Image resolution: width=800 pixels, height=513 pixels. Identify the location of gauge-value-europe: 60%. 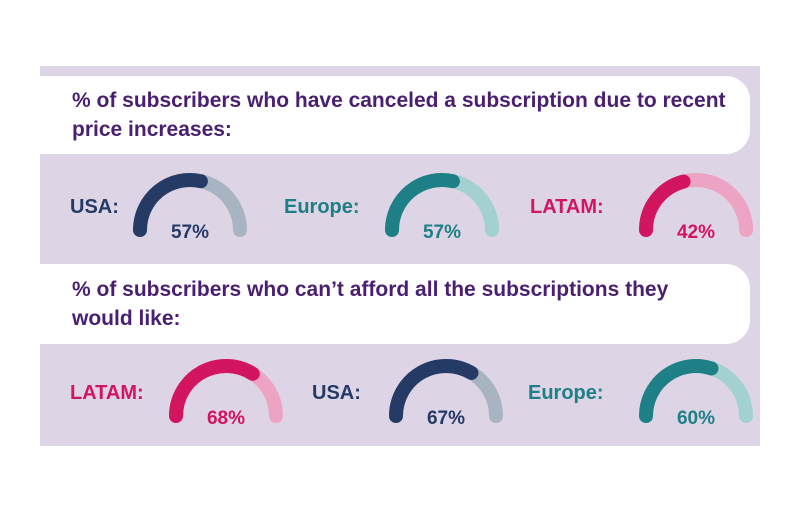
(696, 418).